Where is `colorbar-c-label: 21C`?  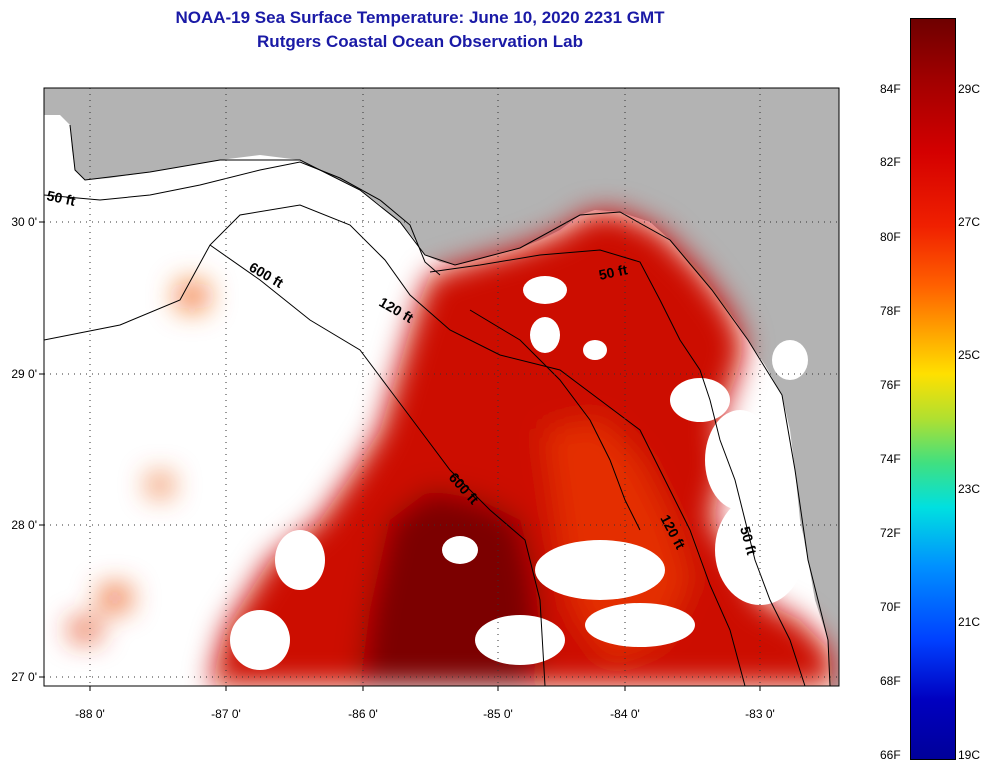 colorbar-c-label: 21C is located at coordinates (969, 622).